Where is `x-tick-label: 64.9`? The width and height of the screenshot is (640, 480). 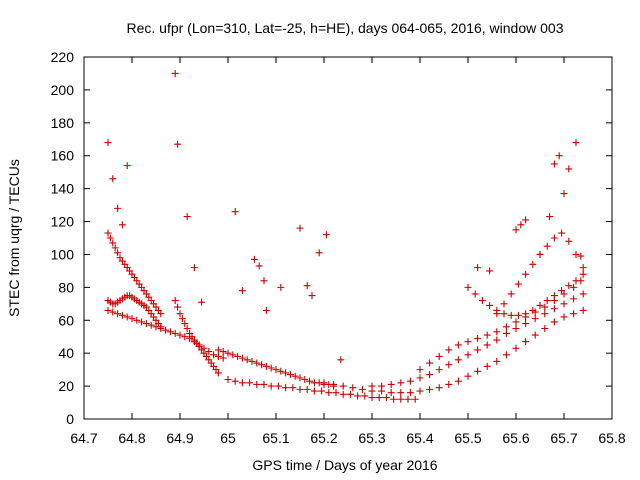 x-tick-label: 64.9 is located at coordinates (179, 438).